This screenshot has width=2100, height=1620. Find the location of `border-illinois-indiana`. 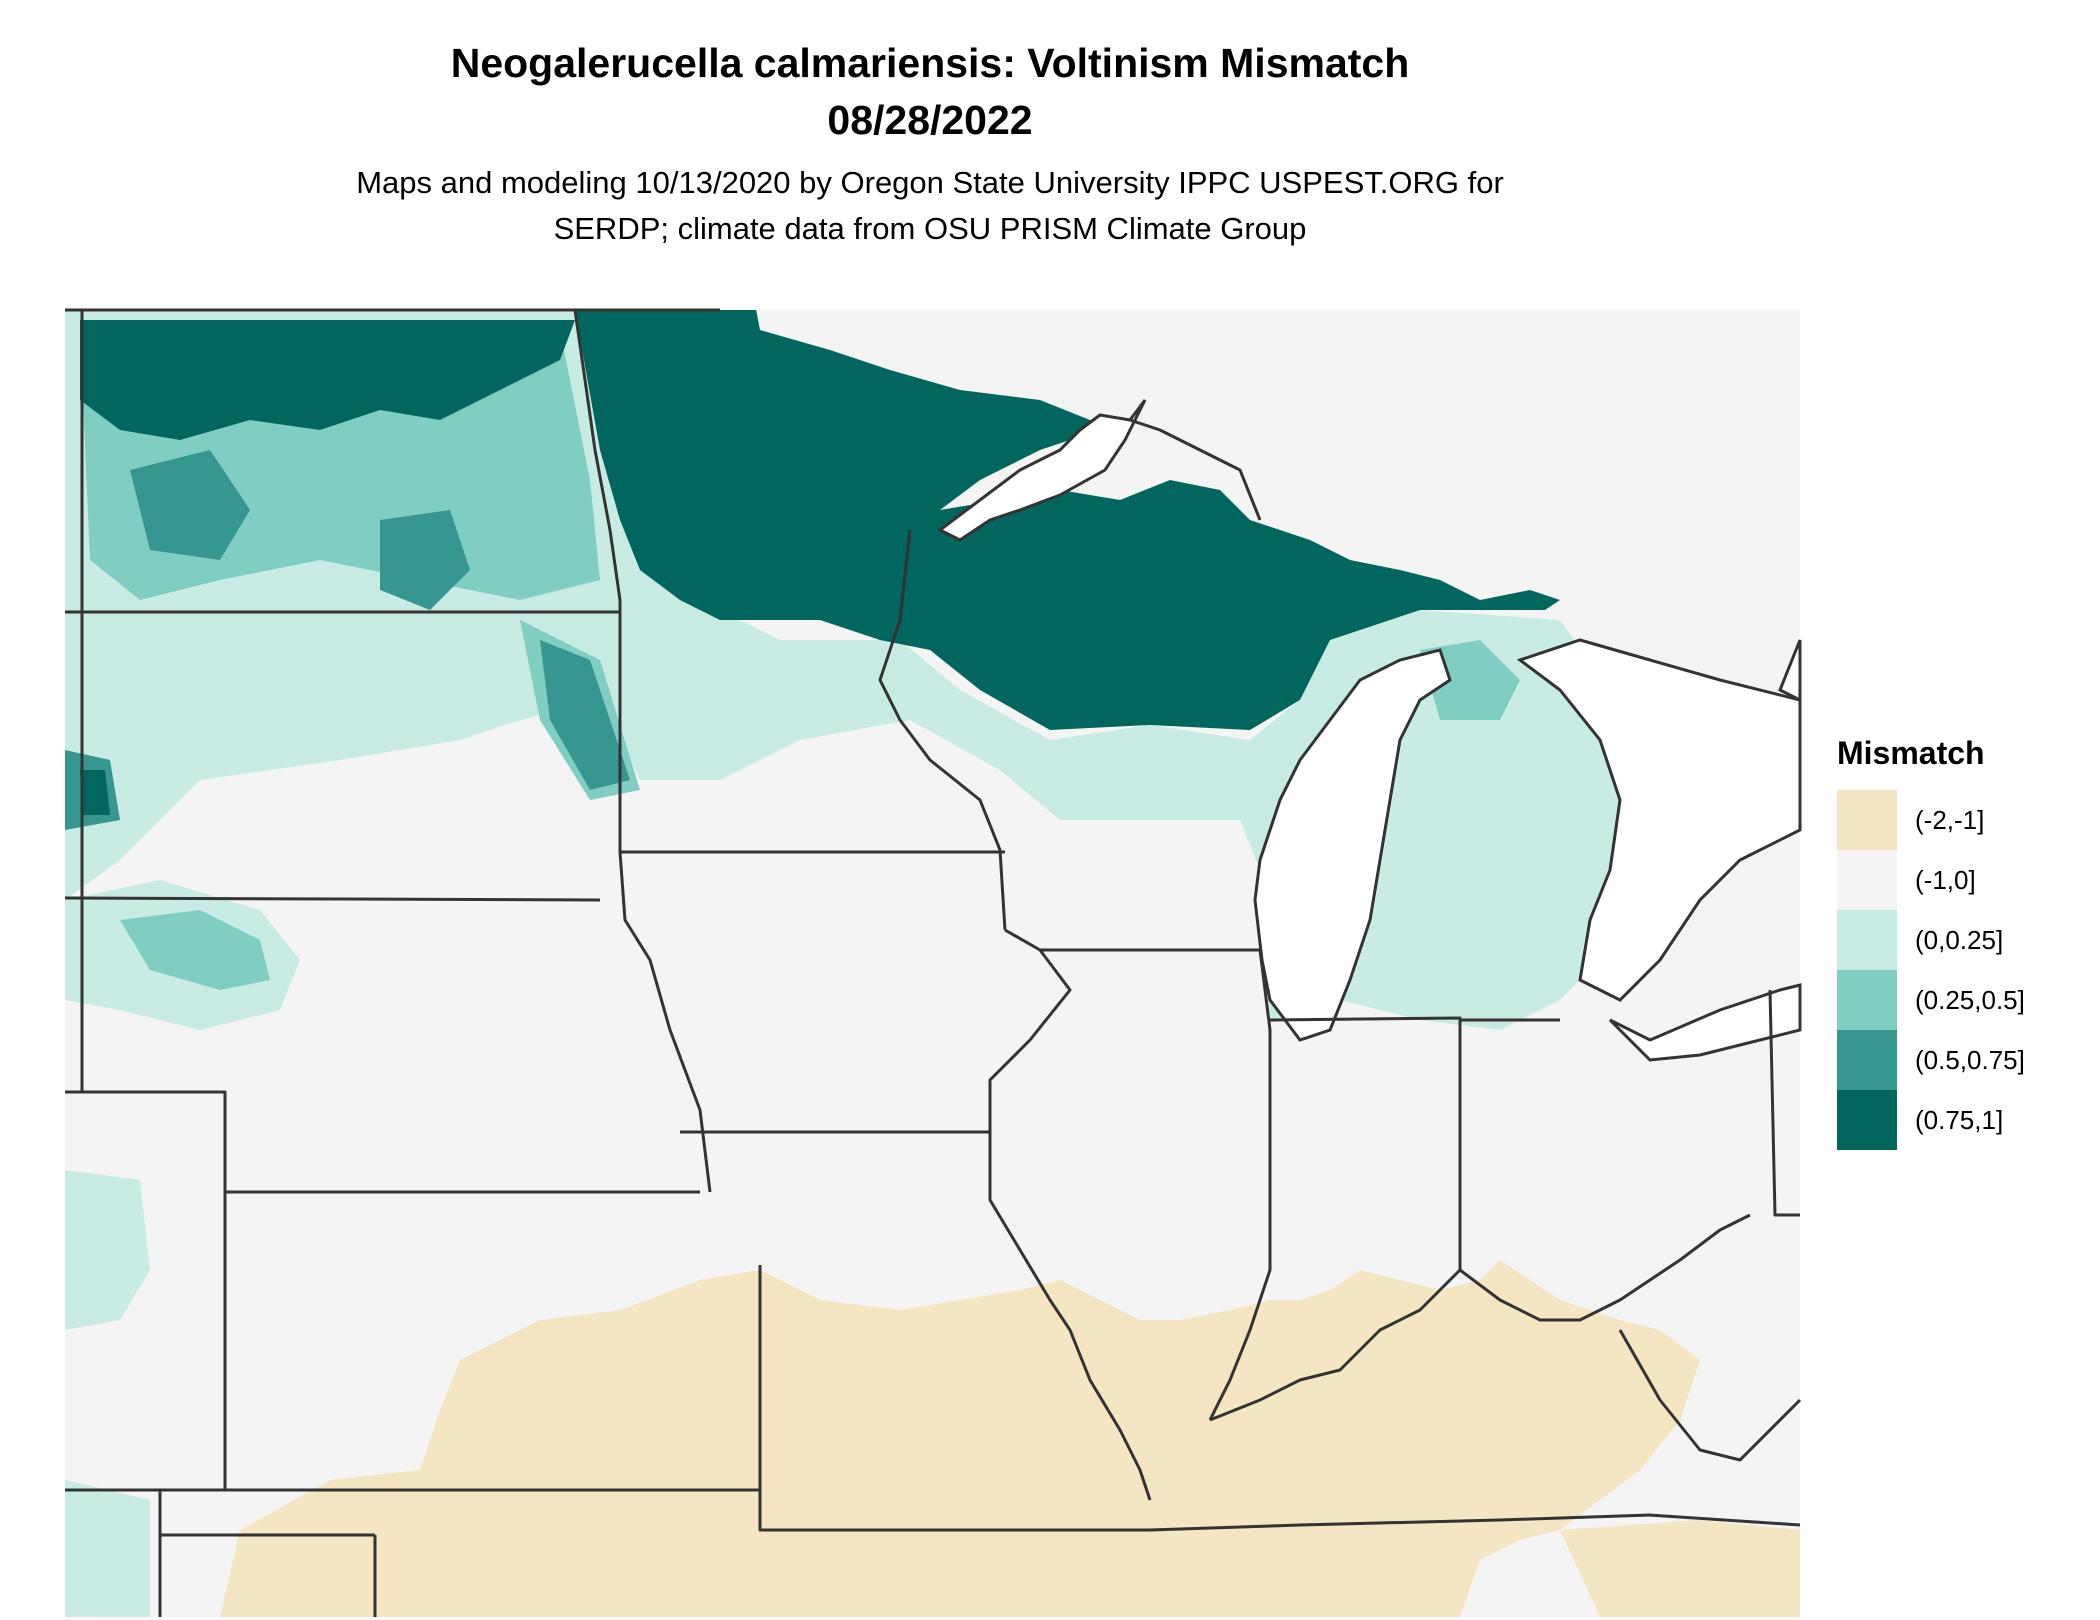

border-illinois-indiana is located at coordinates (1240, 1185).